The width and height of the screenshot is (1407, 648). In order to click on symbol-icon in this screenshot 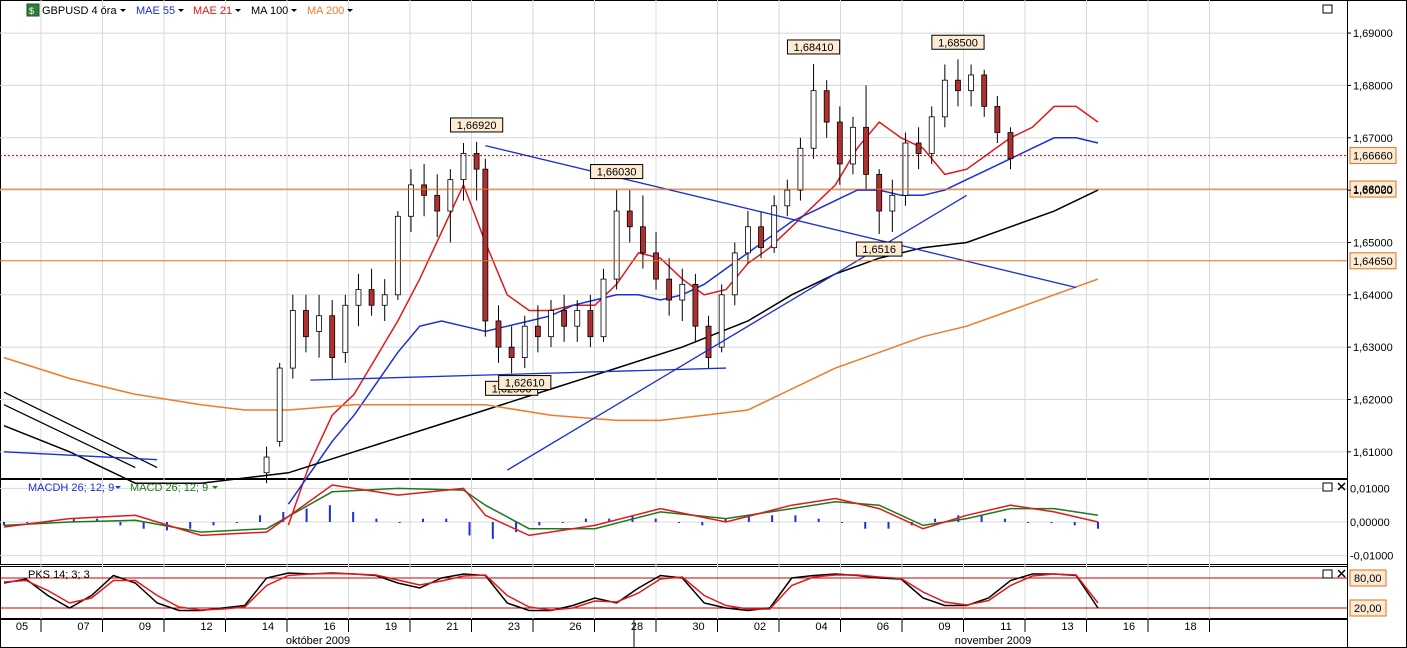, I will do `click(33, 10)`.